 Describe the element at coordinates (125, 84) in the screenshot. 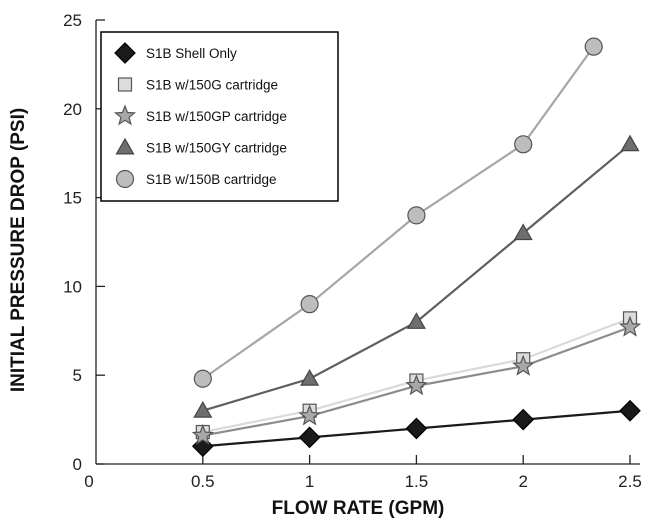

I see `legend-marker-square` at that location.